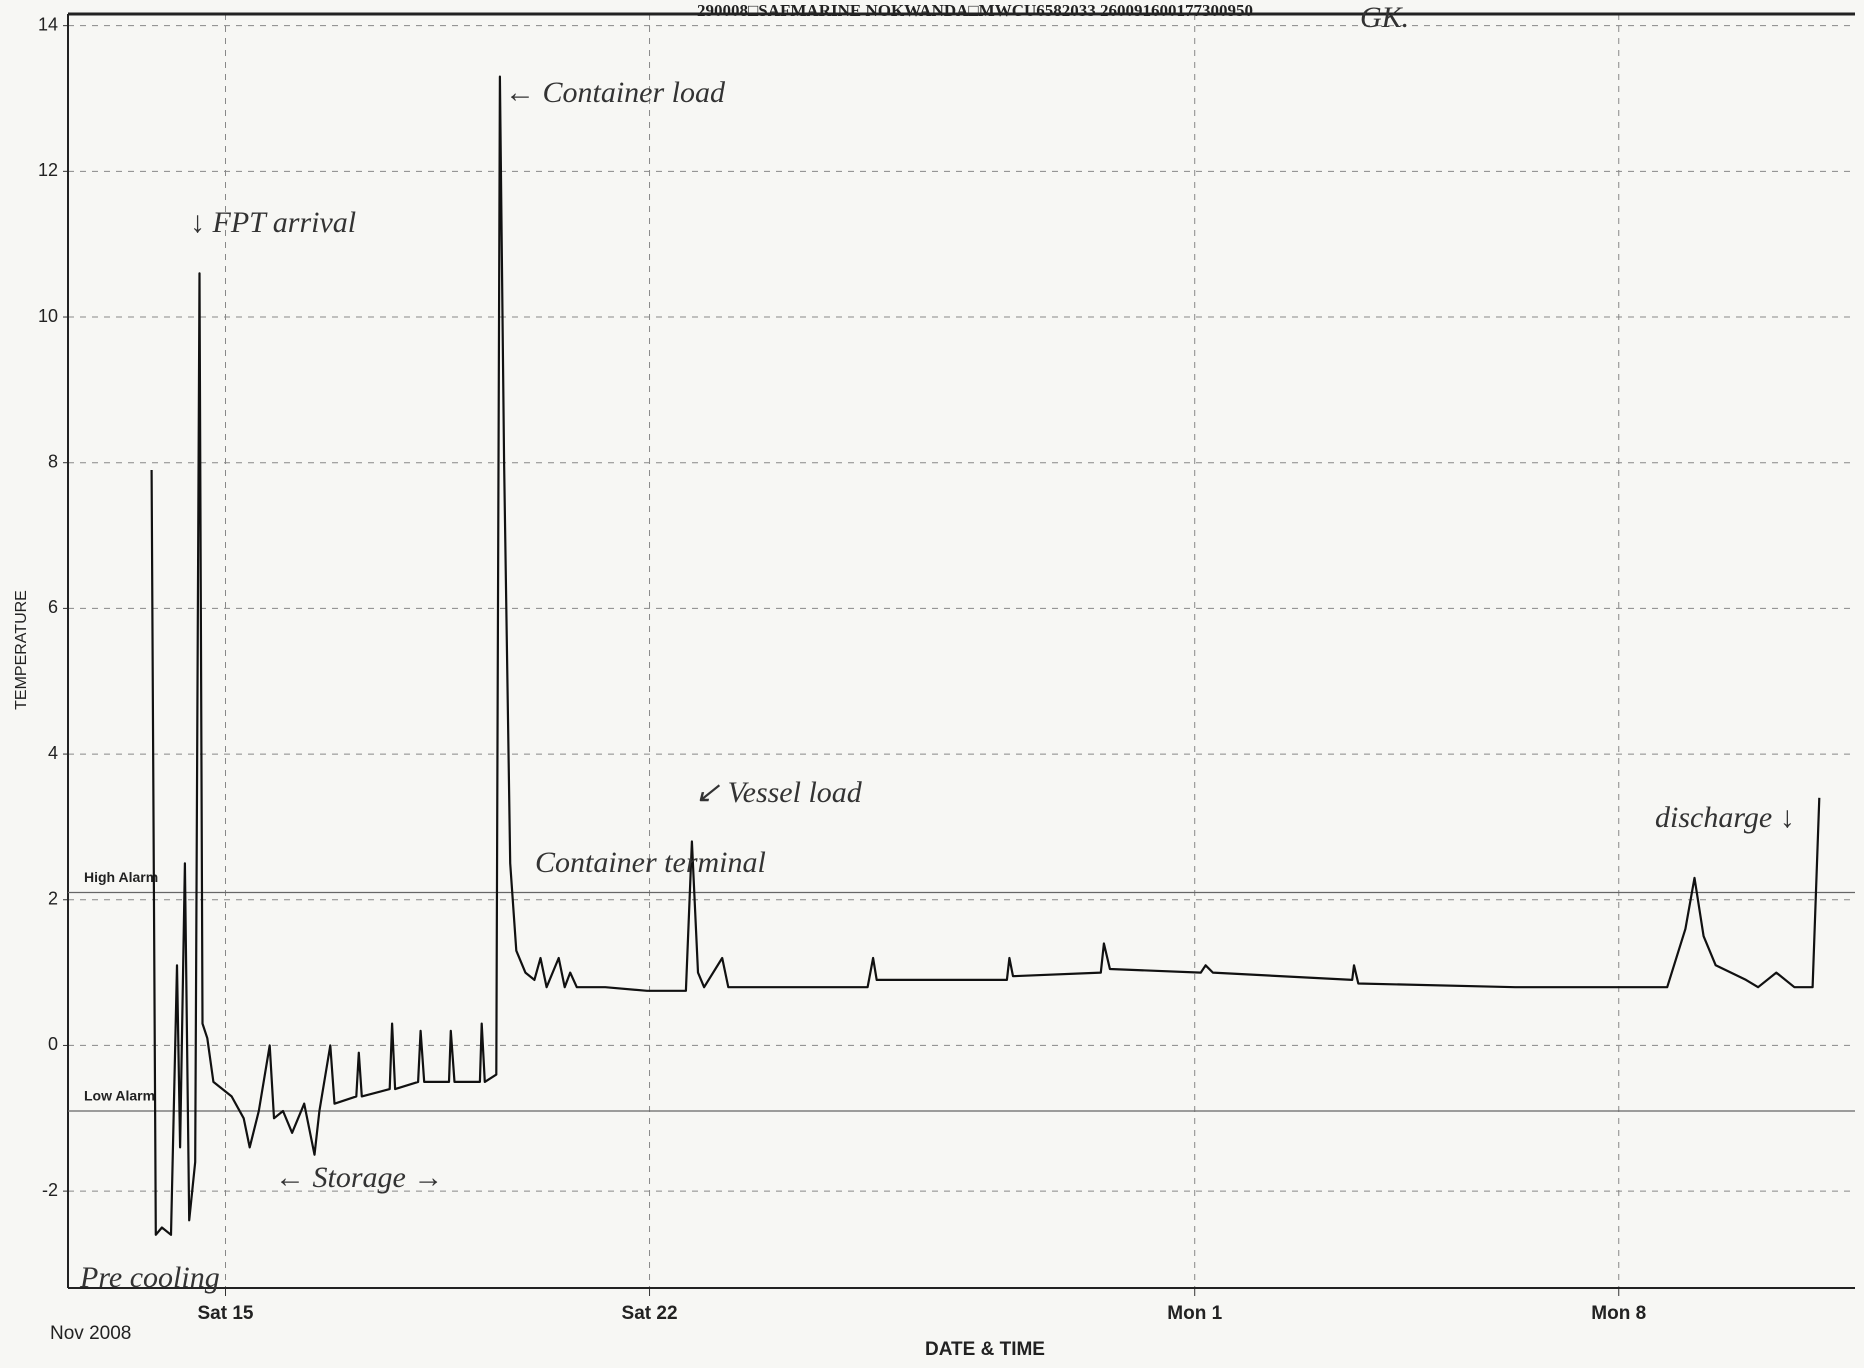  What do you see at coordinates (650, 862) in the screenshot?
I see `annotation: Container terminal` at bounding box center [650, 862].